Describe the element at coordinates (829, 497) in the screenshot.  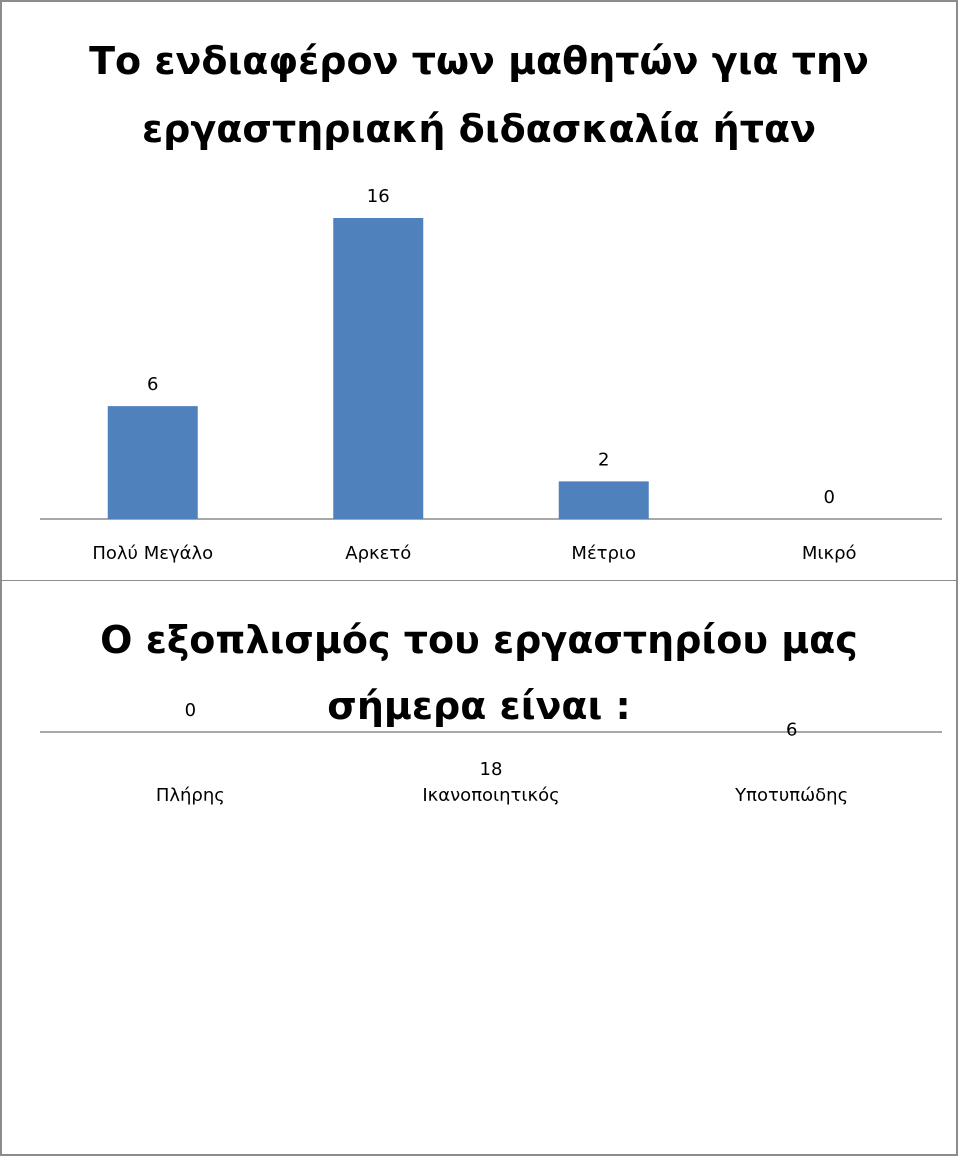
I see `data-label-4: 0` at that location.